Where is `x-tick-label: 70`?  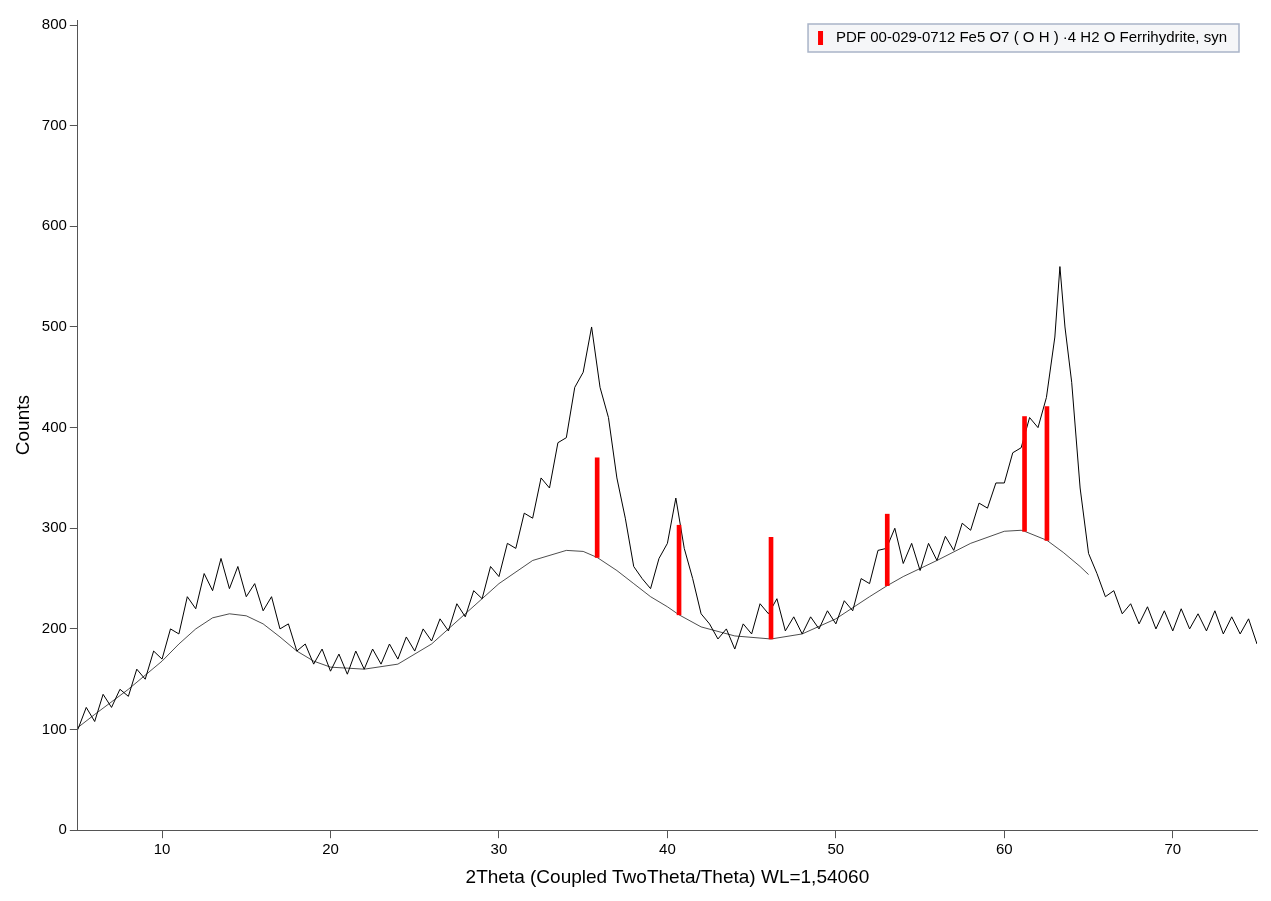 x-tick-label: 70 is located at coordinates (1173, 849).